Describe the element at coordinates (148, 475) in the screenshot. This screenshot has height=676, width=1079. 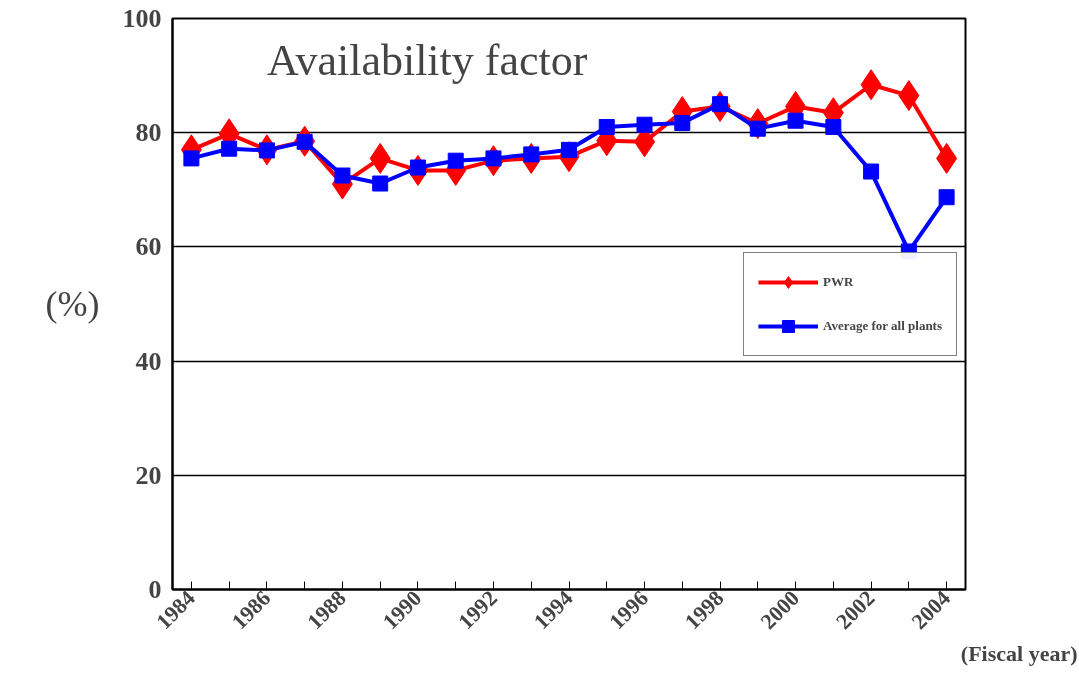
I see `y-tick-label: 20` at that location.